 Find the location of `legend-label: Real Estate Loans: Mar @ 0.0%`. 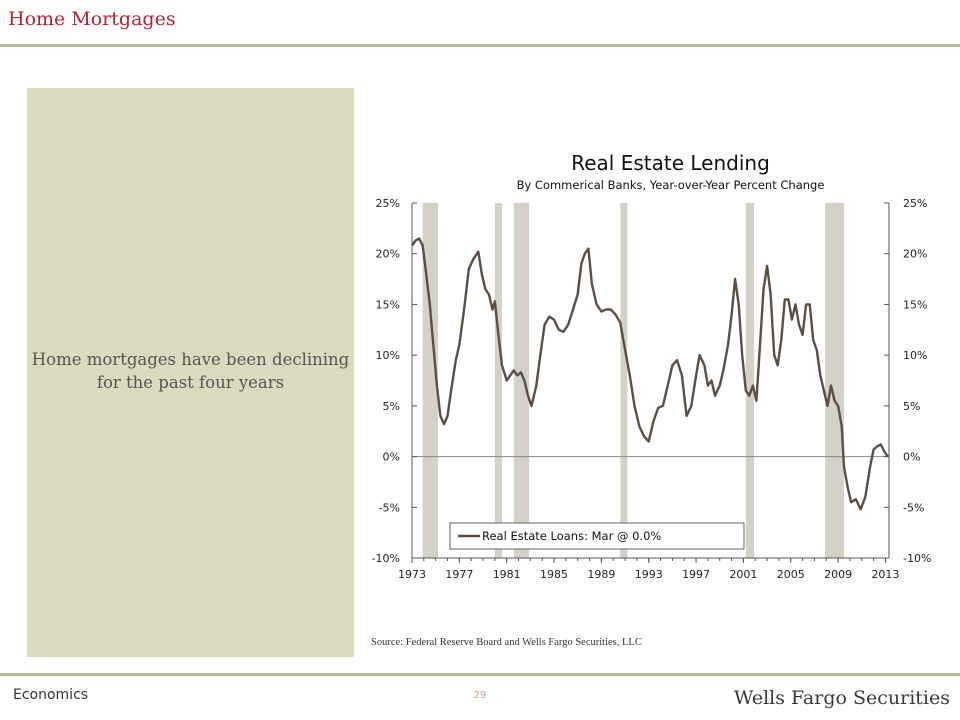

legend-label: Real Estate Loans: Mar @ 0.0% is located at coordinates (571, 536).